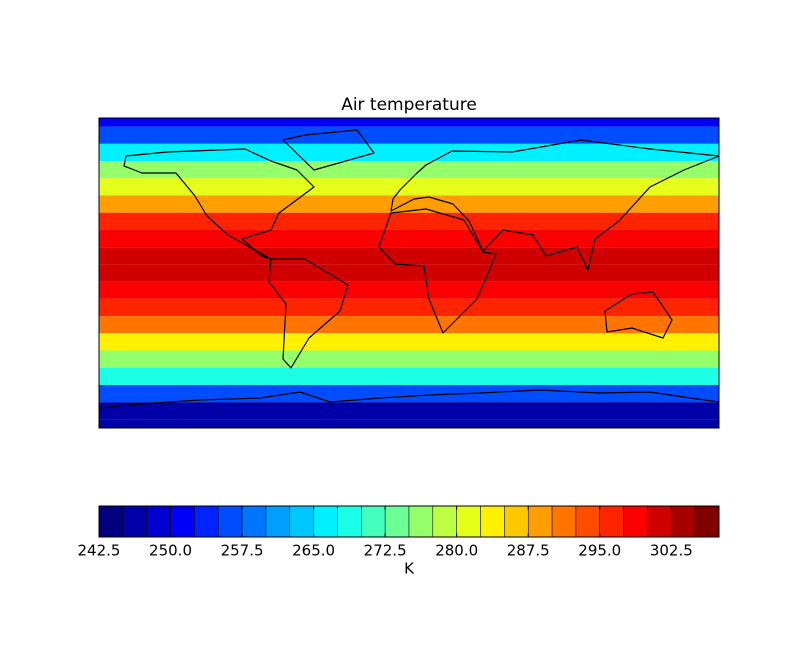 The width and height of the screenshot is (800, 650). Describe the element at coordinates (99, 551) in the screenshot. I see `x-tick-label: 242.5` at that location.